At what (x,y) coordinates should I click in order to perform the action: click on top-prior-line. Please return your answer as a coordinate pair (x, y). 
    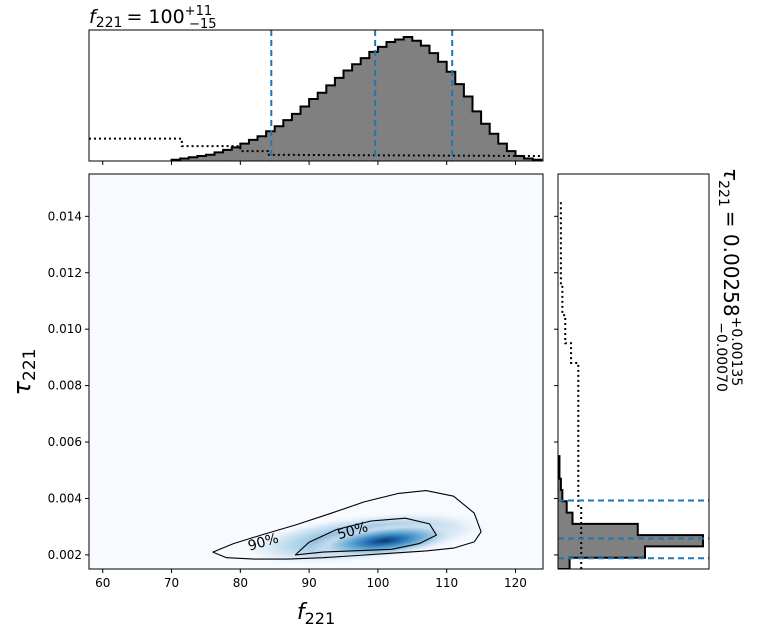
    Looking at the image, I should click on (316, 147).